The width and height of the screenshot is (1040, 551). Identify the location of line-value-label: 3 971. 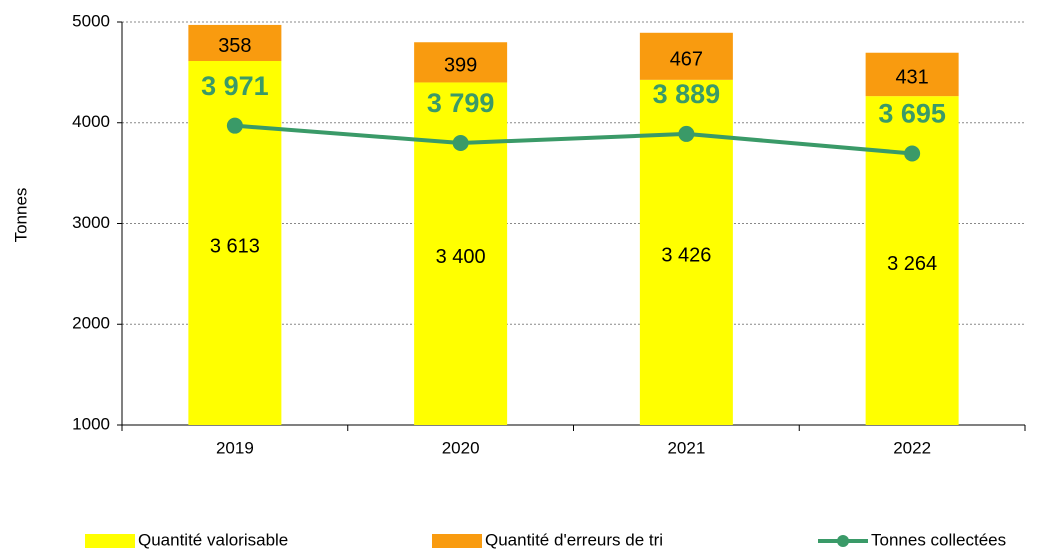
(235, 86).